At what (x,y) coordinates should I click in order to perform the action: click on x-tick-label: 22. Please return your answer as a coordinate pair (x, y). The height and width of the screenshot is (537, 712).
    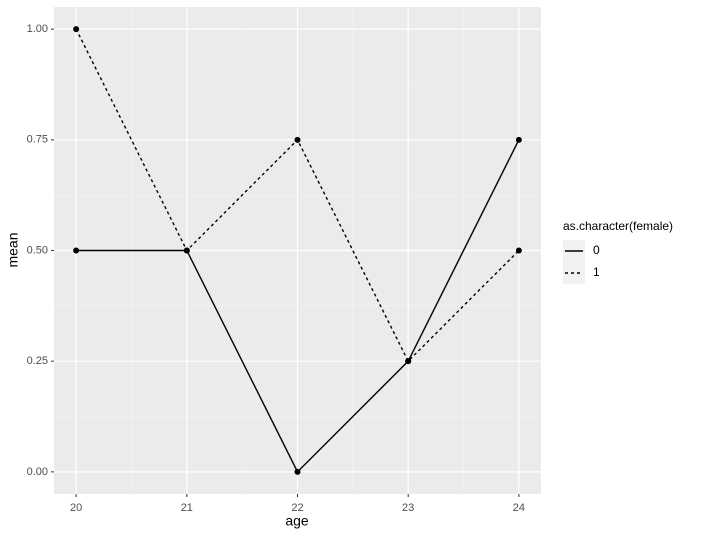
    Looking at the image, I should click on (297, 508).